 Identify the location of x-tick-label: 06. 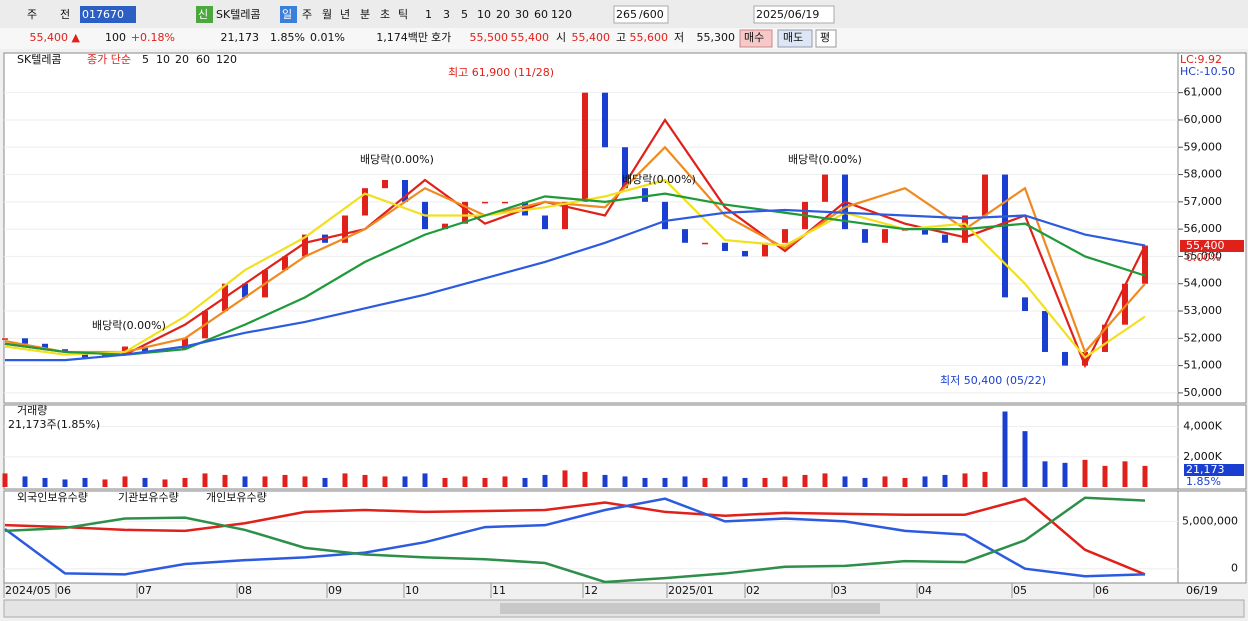
(1102, 590).